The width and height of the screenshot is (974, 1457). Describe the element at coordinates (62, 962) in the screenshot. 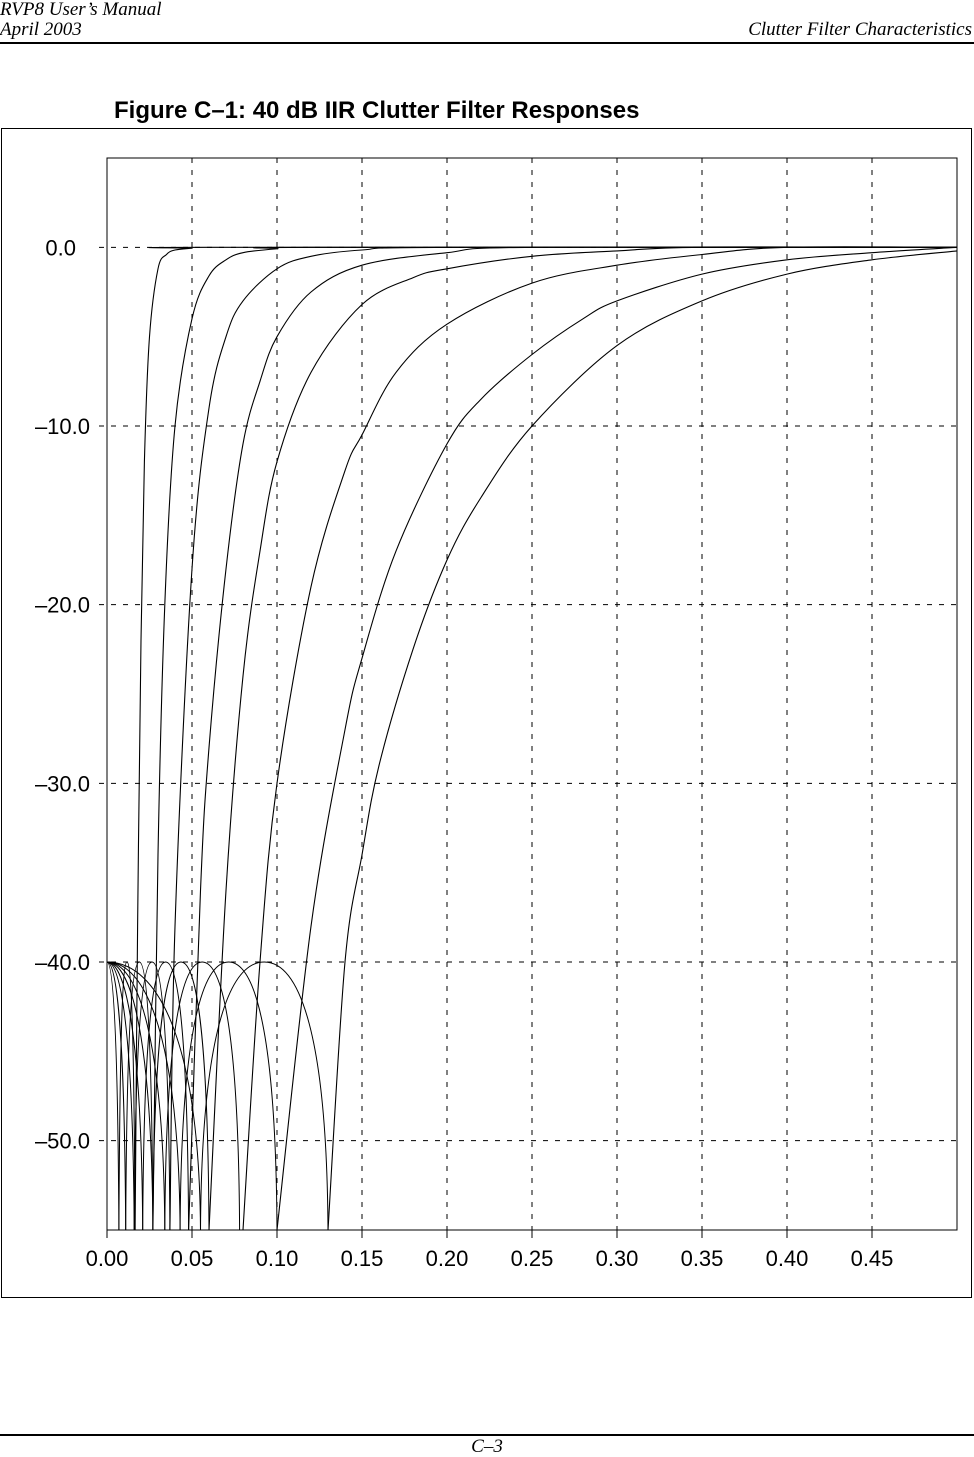

I see `y-tick-label: –40.0` at that location.